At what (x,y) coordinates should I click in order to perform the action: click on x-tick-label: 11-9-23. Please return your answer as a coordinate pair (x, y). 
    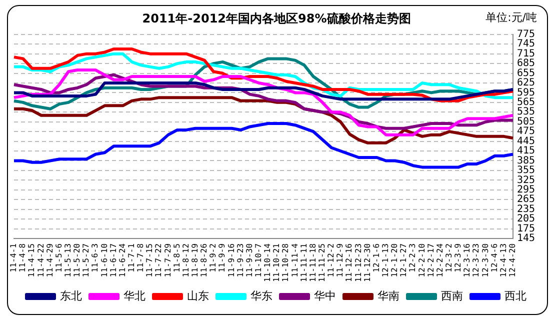
    Looking at the image, I should click on (240, 260).